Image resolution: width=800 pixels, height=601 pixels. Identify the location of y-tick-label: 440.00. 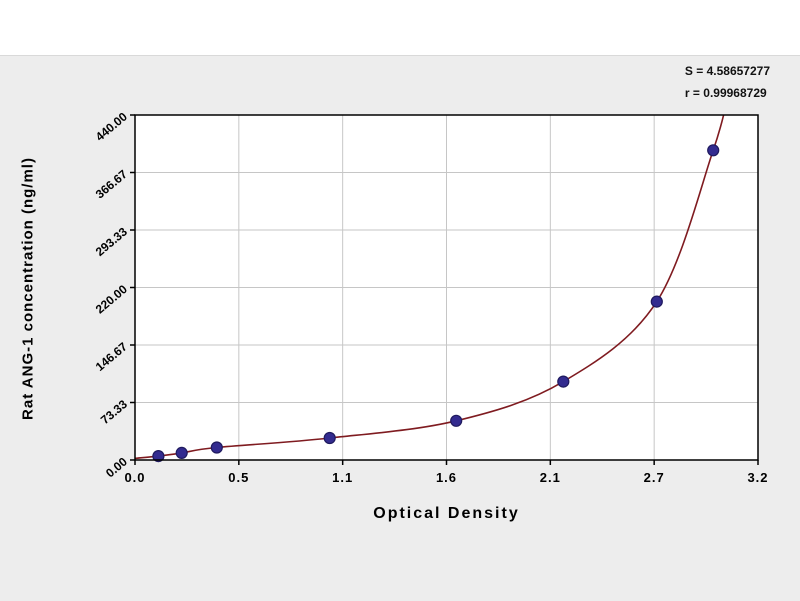
(111, 126).